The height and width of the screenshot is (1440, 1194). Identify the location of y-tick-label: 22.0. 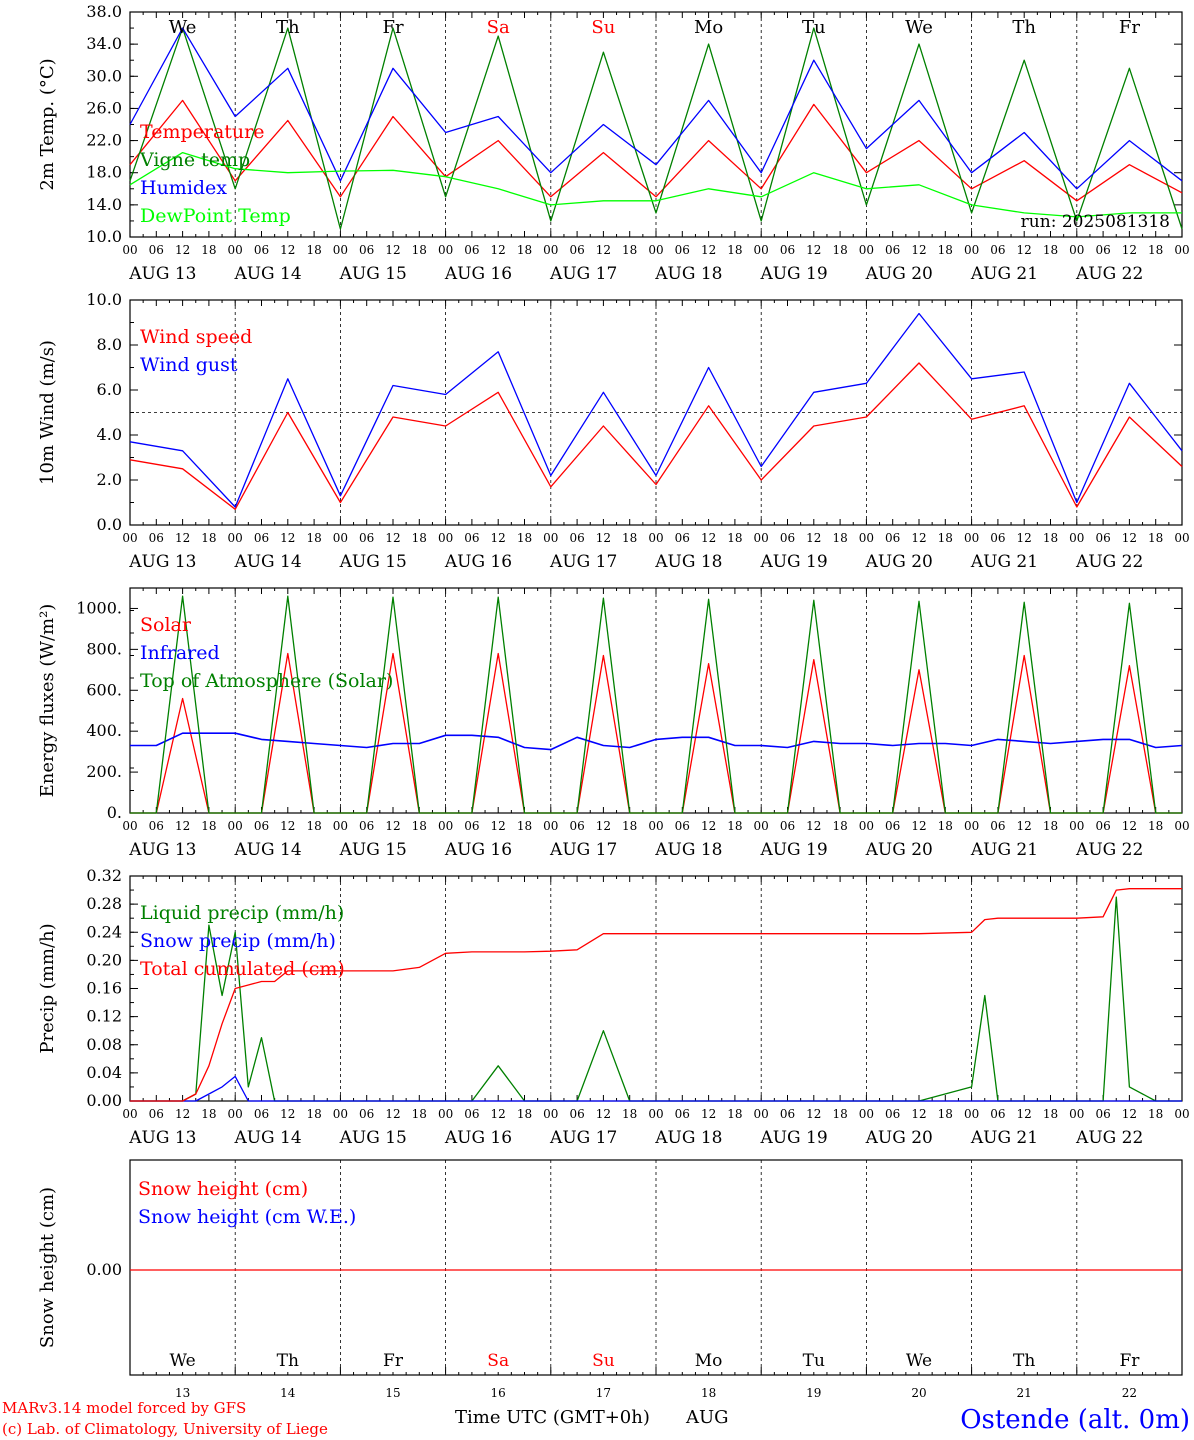
(104, 140).